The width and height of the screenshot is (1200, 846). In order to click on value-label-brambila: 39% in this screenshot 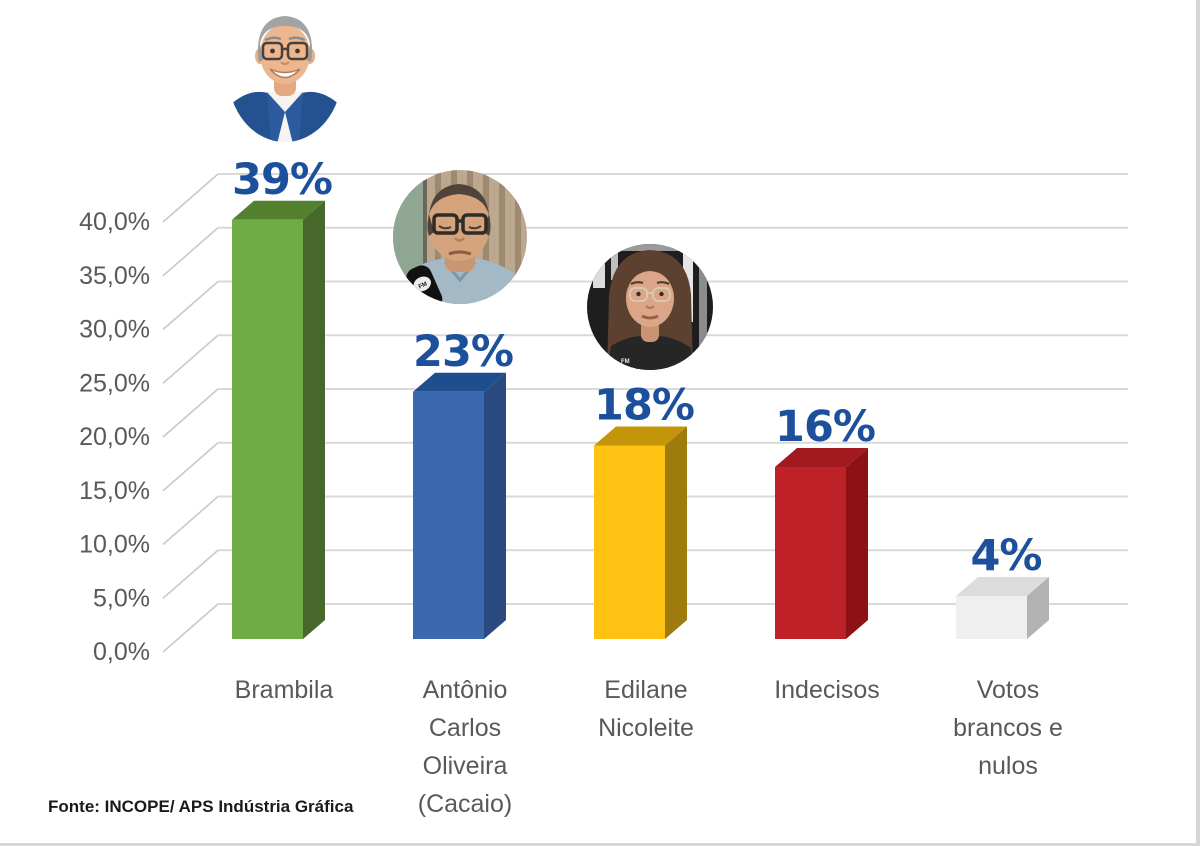, I will do `click(282, 180)`.